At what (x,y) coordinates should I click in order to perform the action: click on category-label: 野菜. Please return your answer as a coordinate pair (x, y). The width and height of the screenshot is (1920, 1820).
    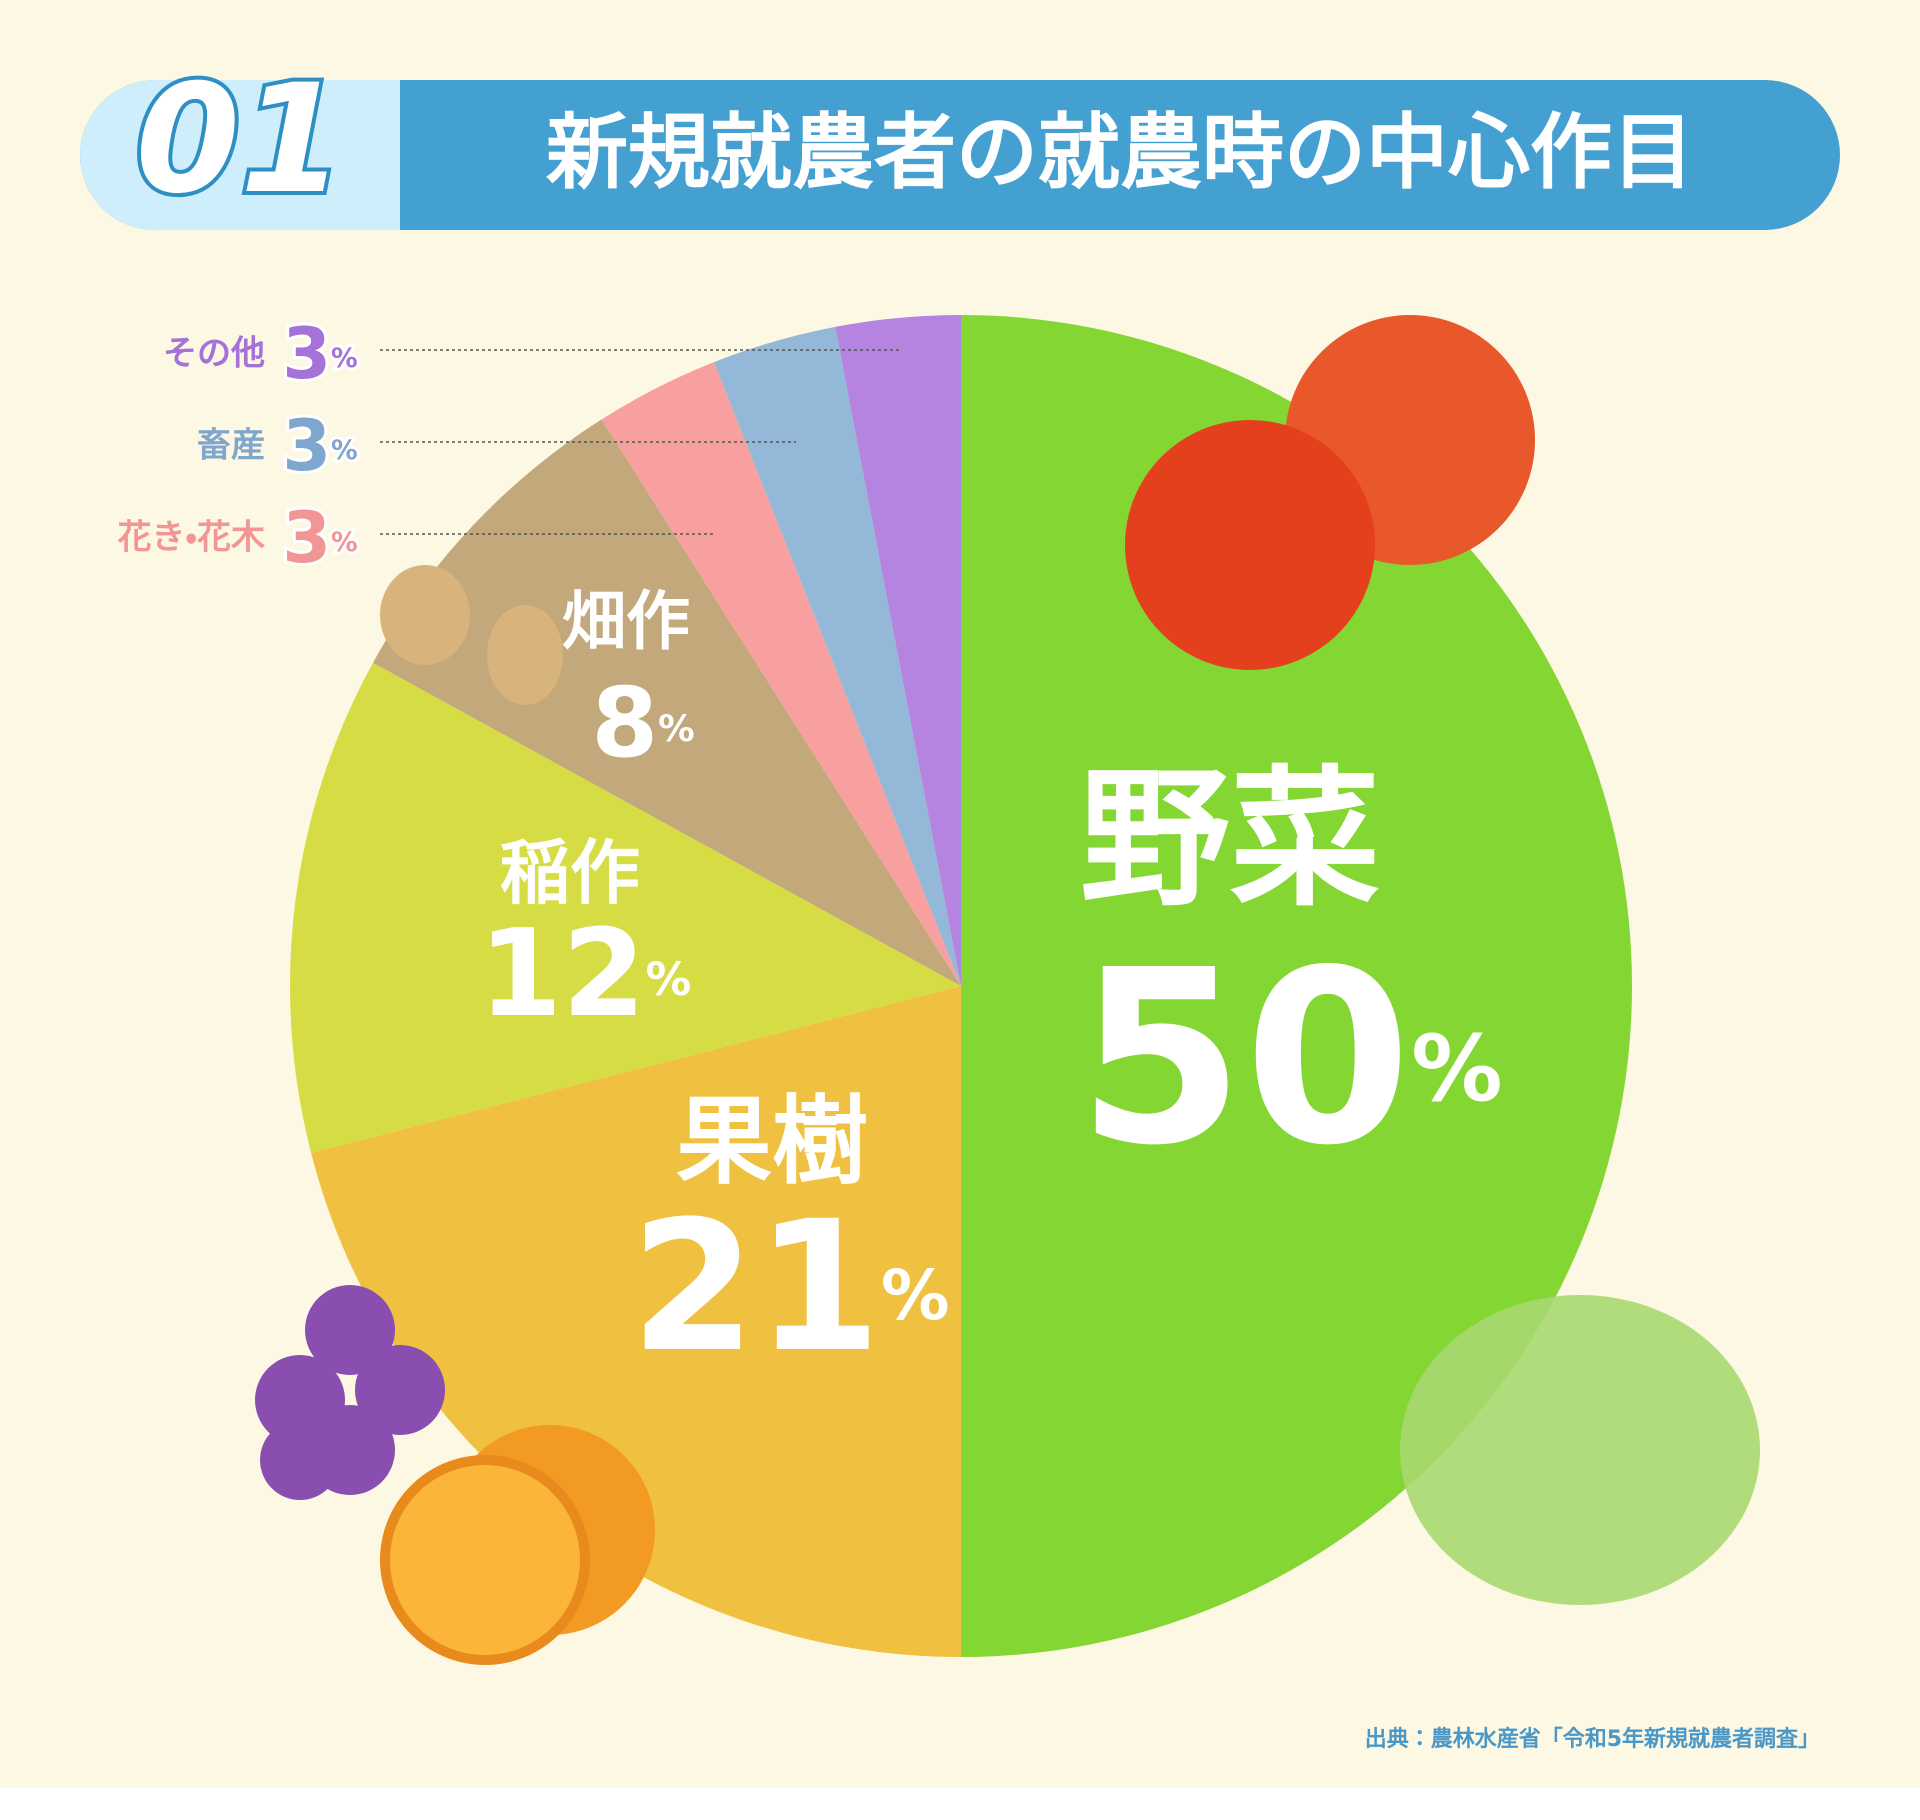
    Looking at the image, I should click on (1230, 840).